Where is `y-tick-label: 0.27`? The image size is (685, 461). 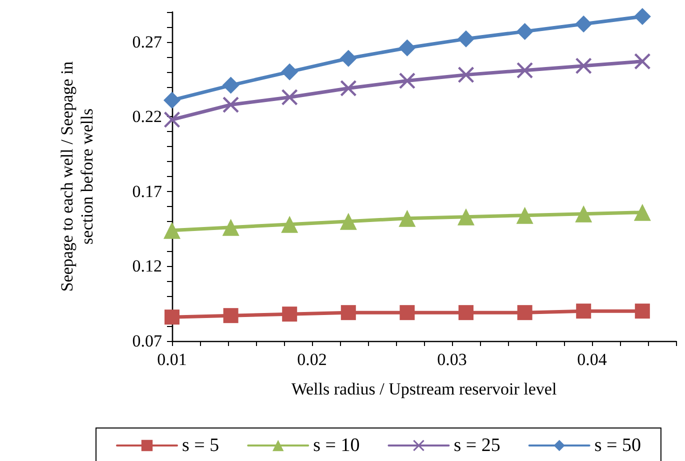 y-tick-label: 0.27 is located at coordinates (147, 42).